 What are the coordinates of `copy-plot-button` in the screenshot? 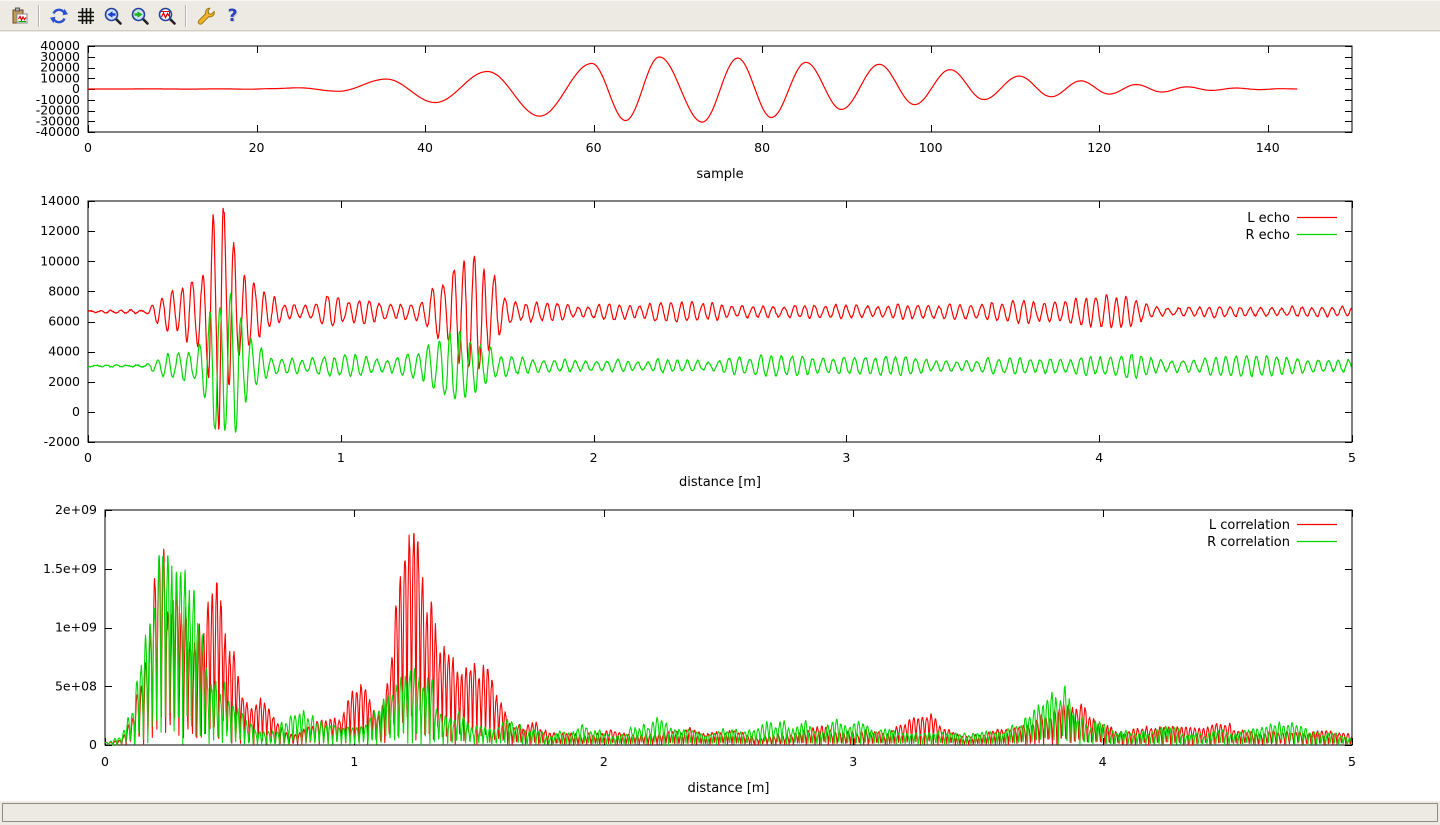 It's located at (19, 16).